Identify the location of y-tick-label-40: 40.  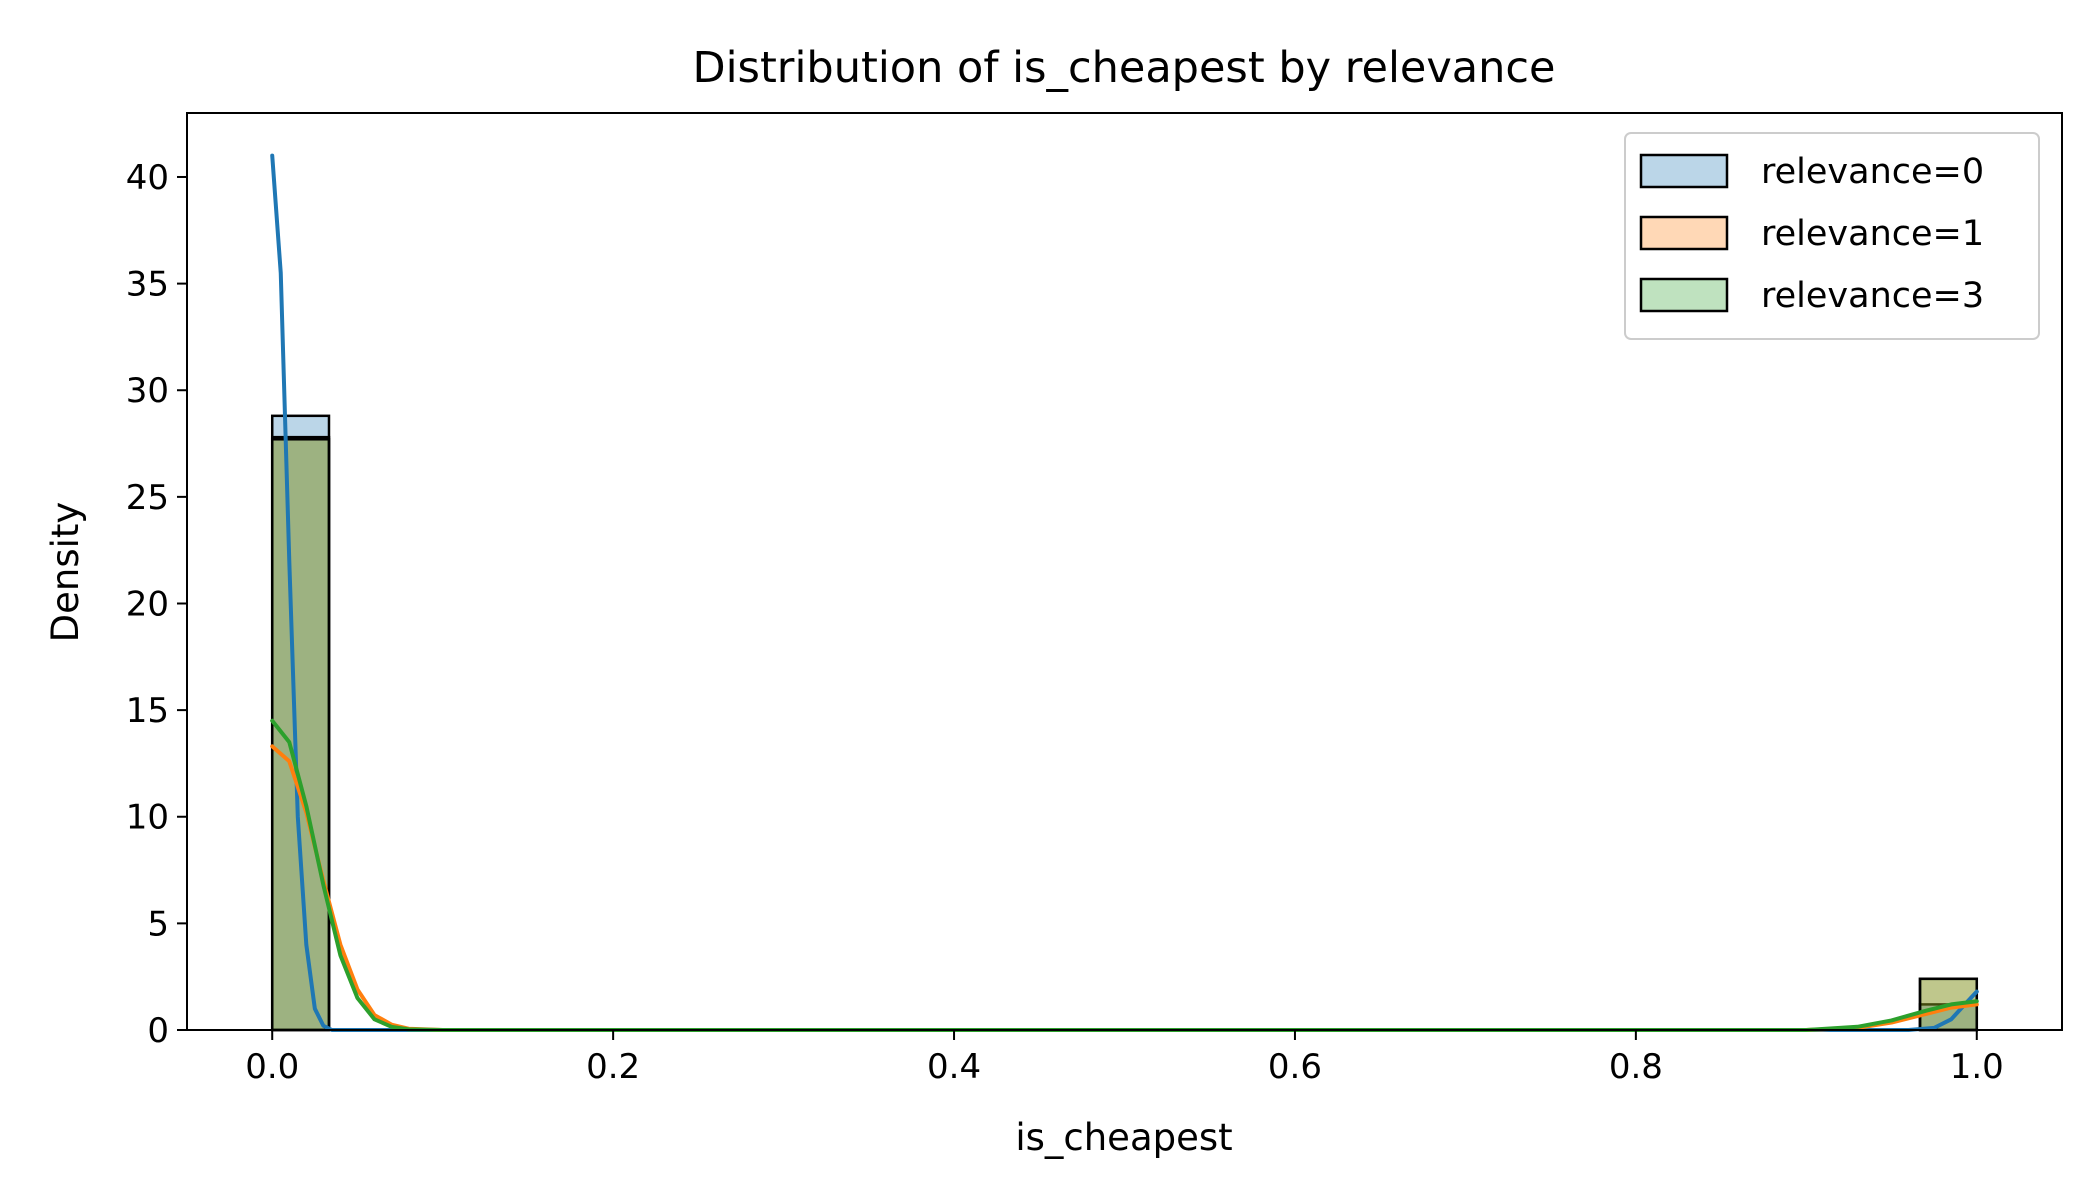
(147, 178).